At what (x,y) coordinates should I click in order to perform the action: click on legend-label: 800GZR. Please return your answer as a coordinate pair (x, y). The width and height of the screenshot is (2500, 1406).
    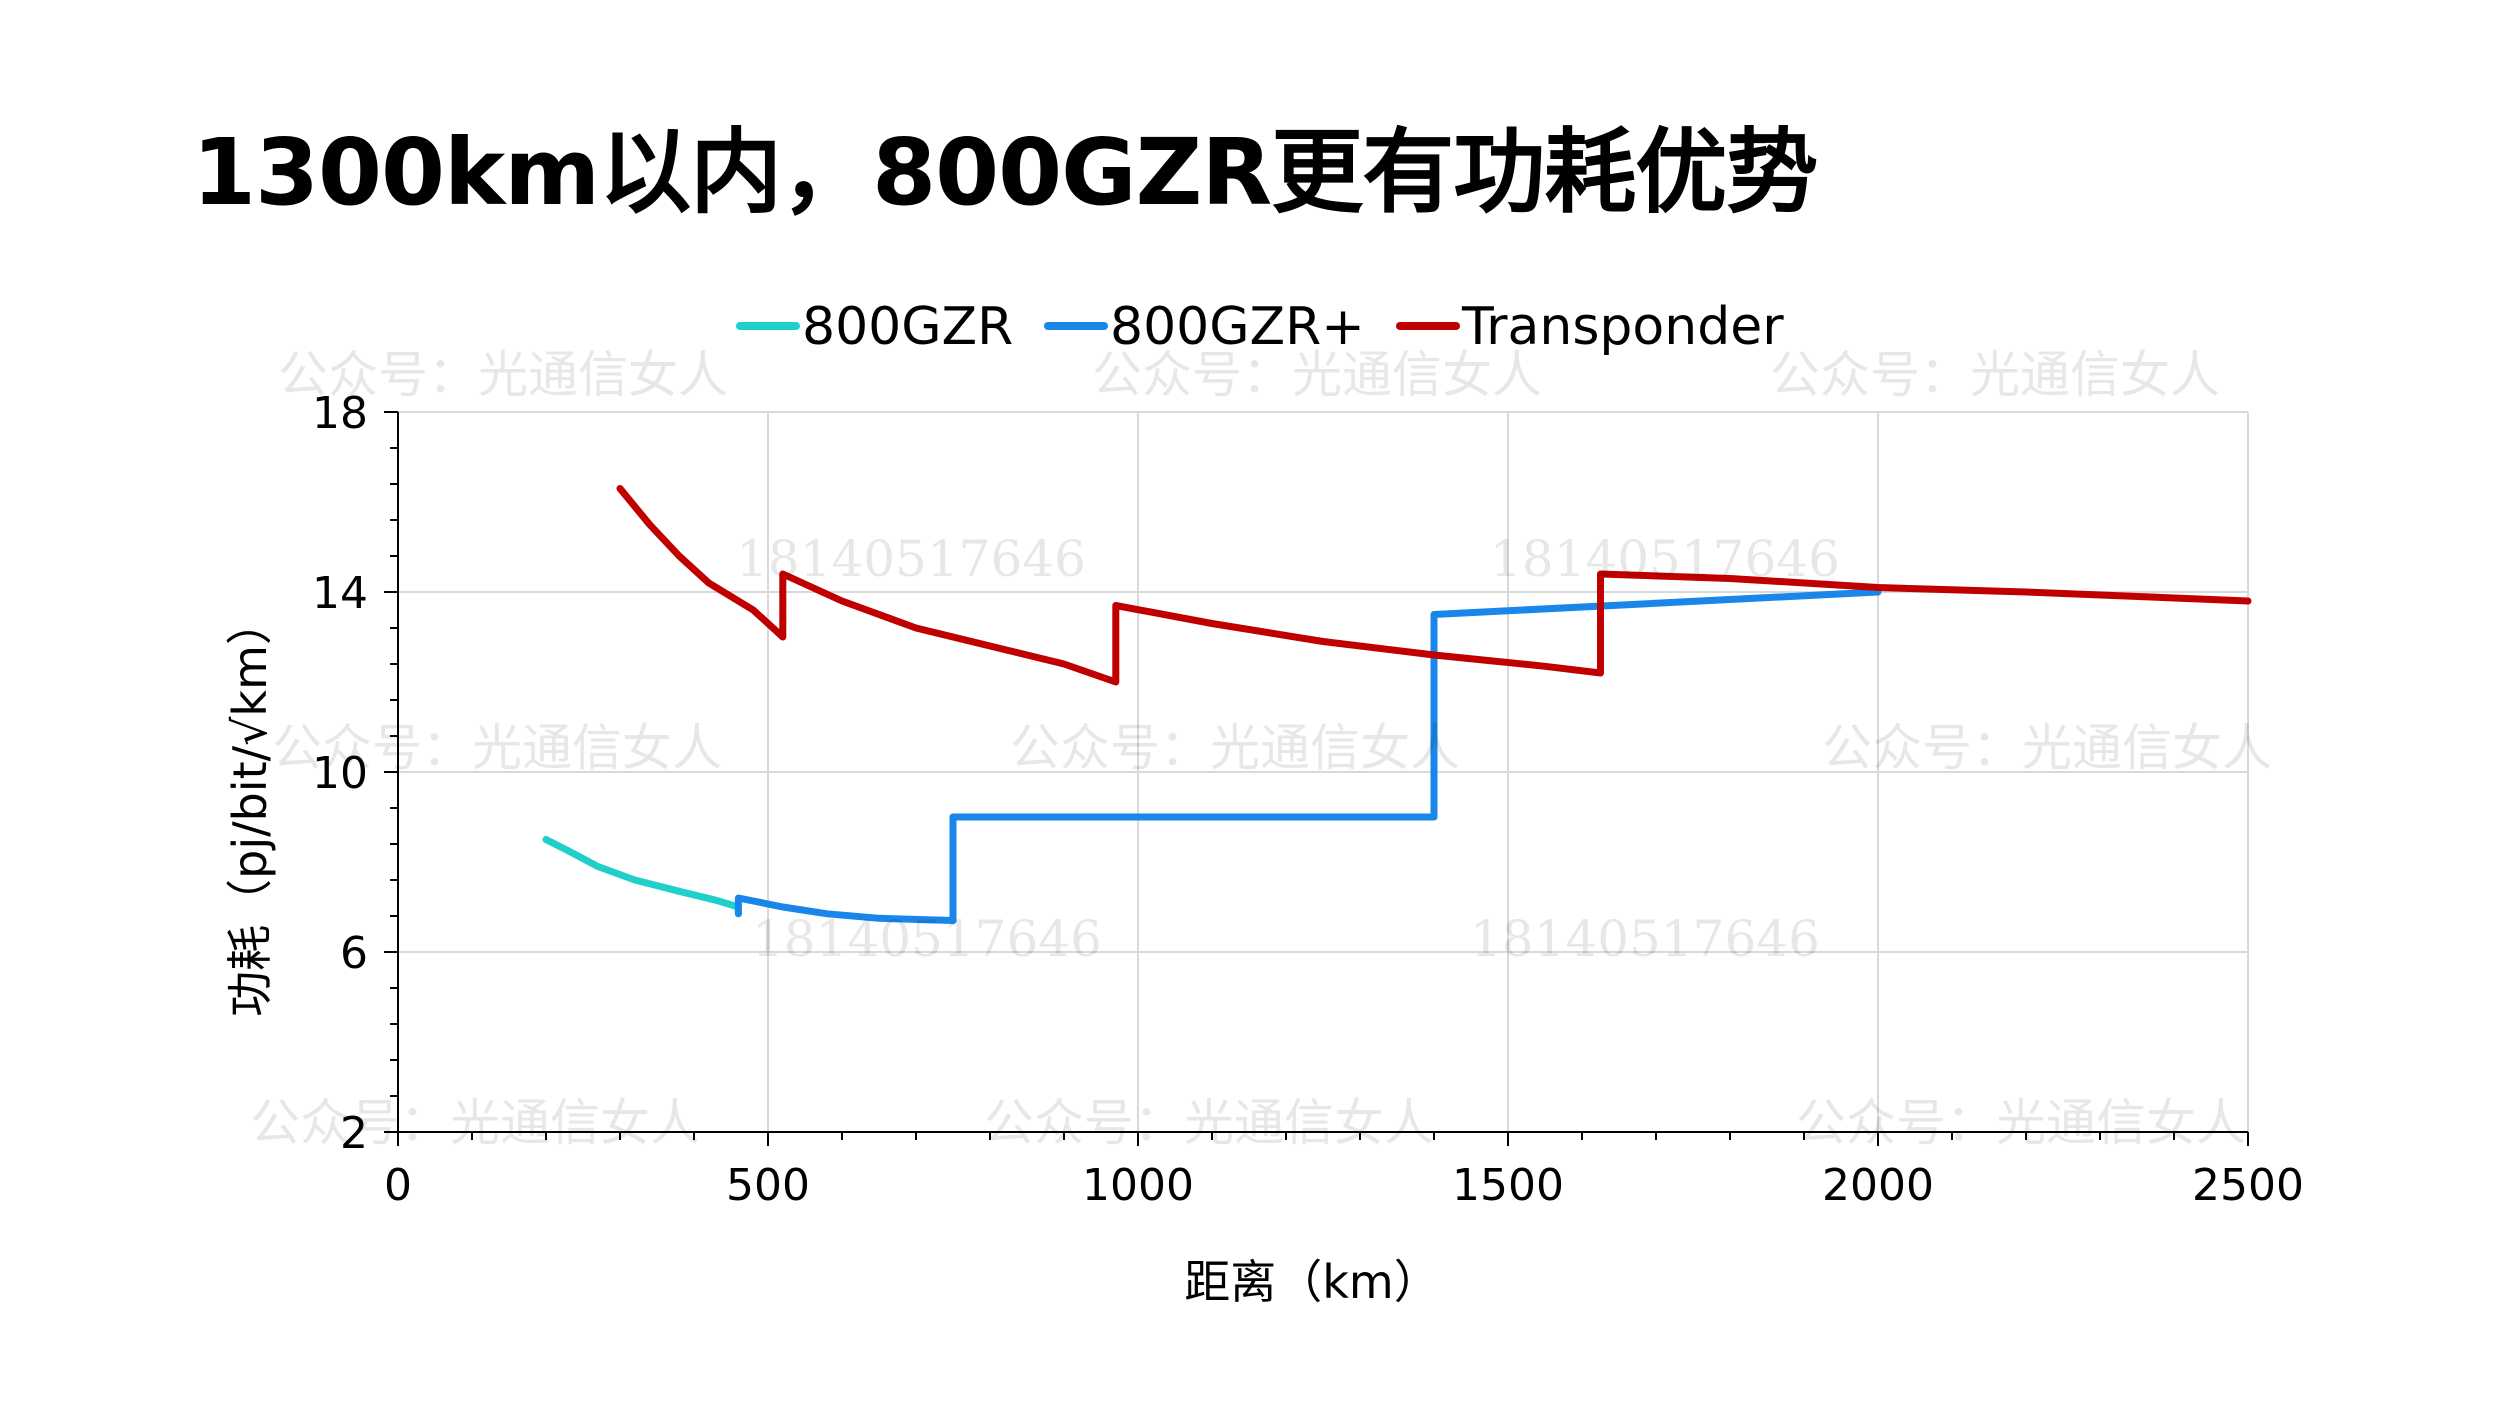
    Looking at the image, I should click on (907, 327).